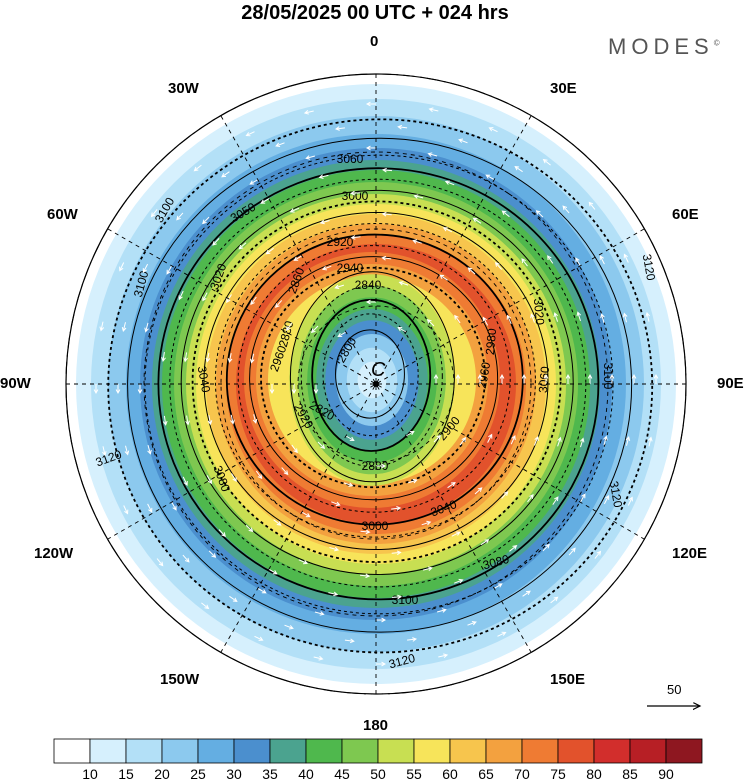  What do you see at coordinates (286, 334) in the screenshot?
I see `contour-label: 2880` at bounding box center [286, 334].